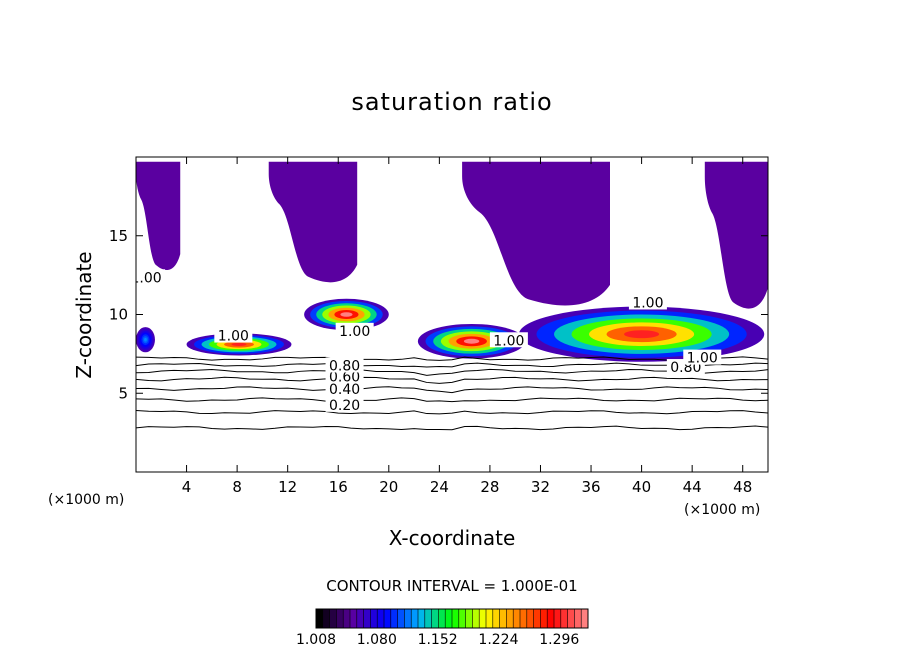 The height and width of the screenshot is (654, 904). I want to click on x-tick-label: 8, so click(237, 487).